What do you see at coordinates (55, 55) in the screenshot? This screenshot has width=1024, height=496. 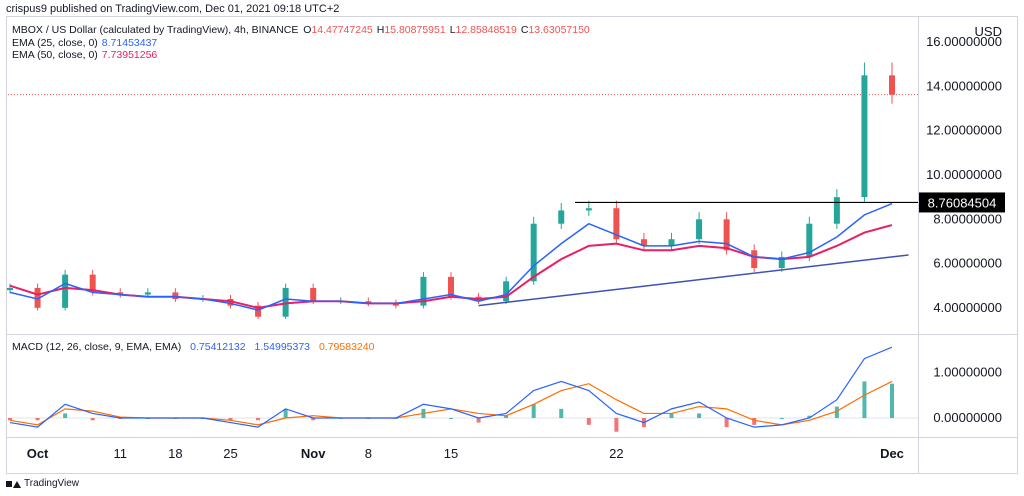 I see `ema50-label: EMA (50, close, 0)` at bounding box center [55, 55].